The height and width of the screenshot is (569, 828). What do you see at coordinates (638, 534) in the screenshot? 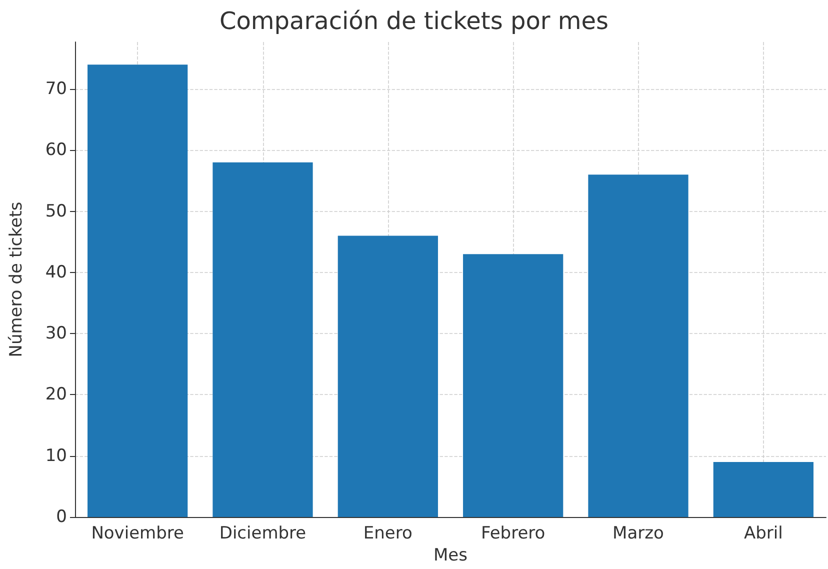
I see `x-tick-label: Marzo` at bounding box center [638, 534].